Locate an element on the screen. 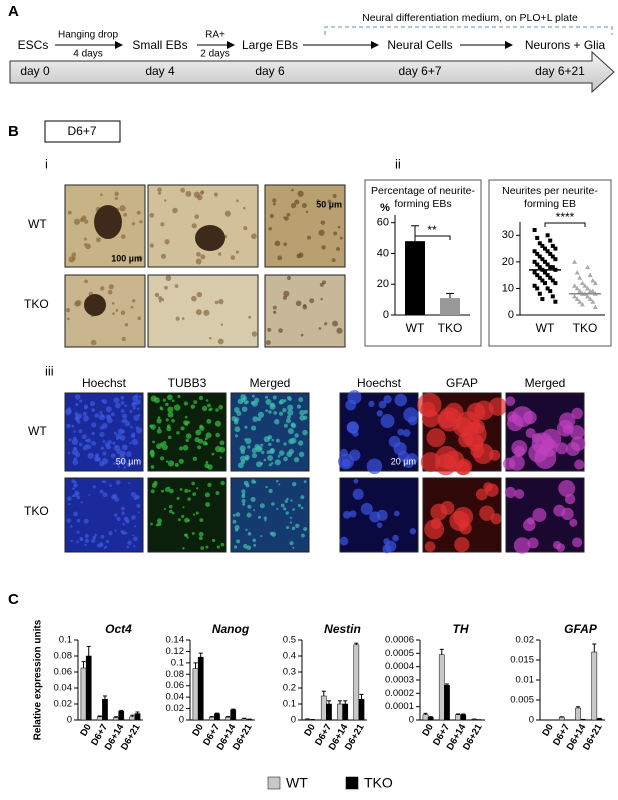 Image resolution: width=618 pixels, height=800 pixels. step-label: 2 days is located at coordinates (214, 54).